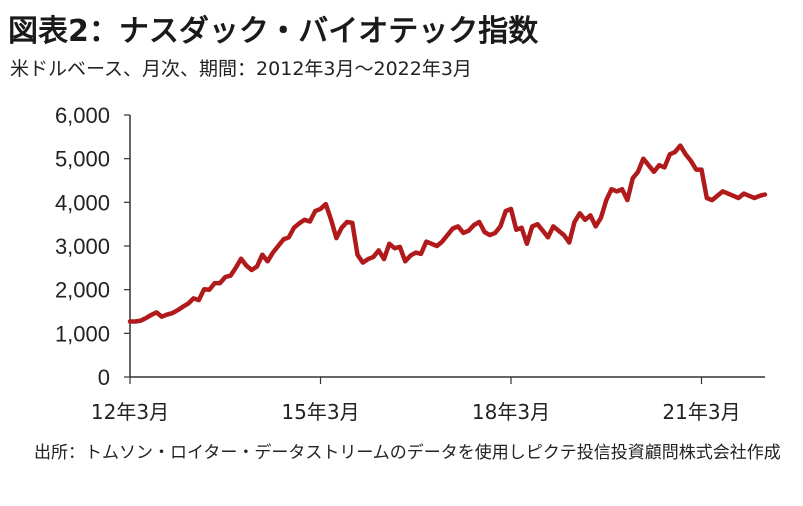 This screenshot has width=803, height=506. Describe the element at coordinates (241, 69) in the screenshot. I see `chart-subtitle: 米ドルベース、月次、期間：2012年3月～2022年3月` at that location.